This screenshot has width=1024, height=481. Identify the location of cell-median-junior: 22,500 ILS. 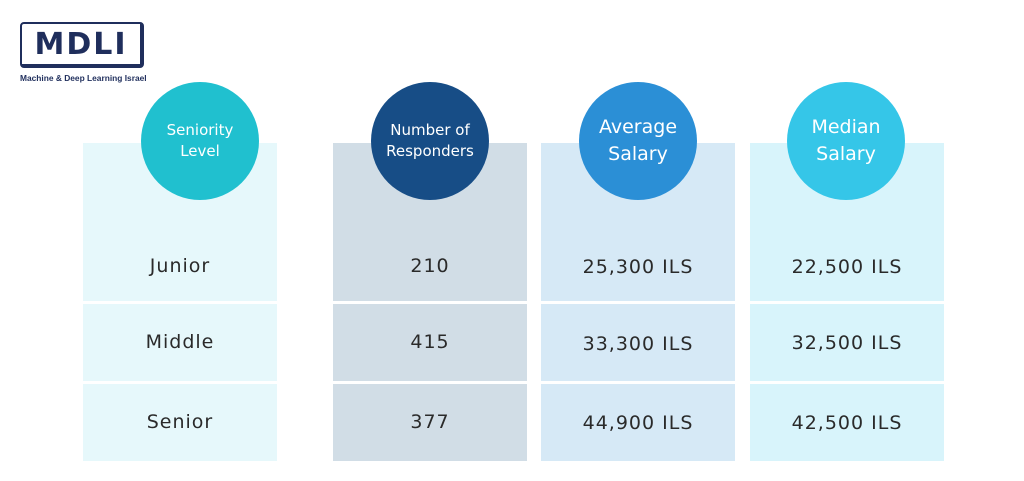
(847, 267).